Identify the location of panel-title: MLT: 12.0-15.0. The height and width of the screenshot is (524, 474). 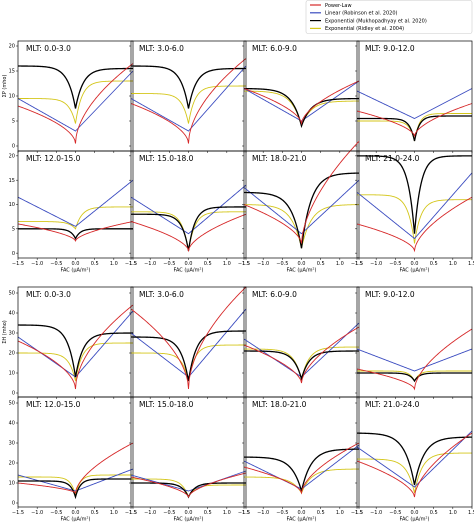
(53, 404).